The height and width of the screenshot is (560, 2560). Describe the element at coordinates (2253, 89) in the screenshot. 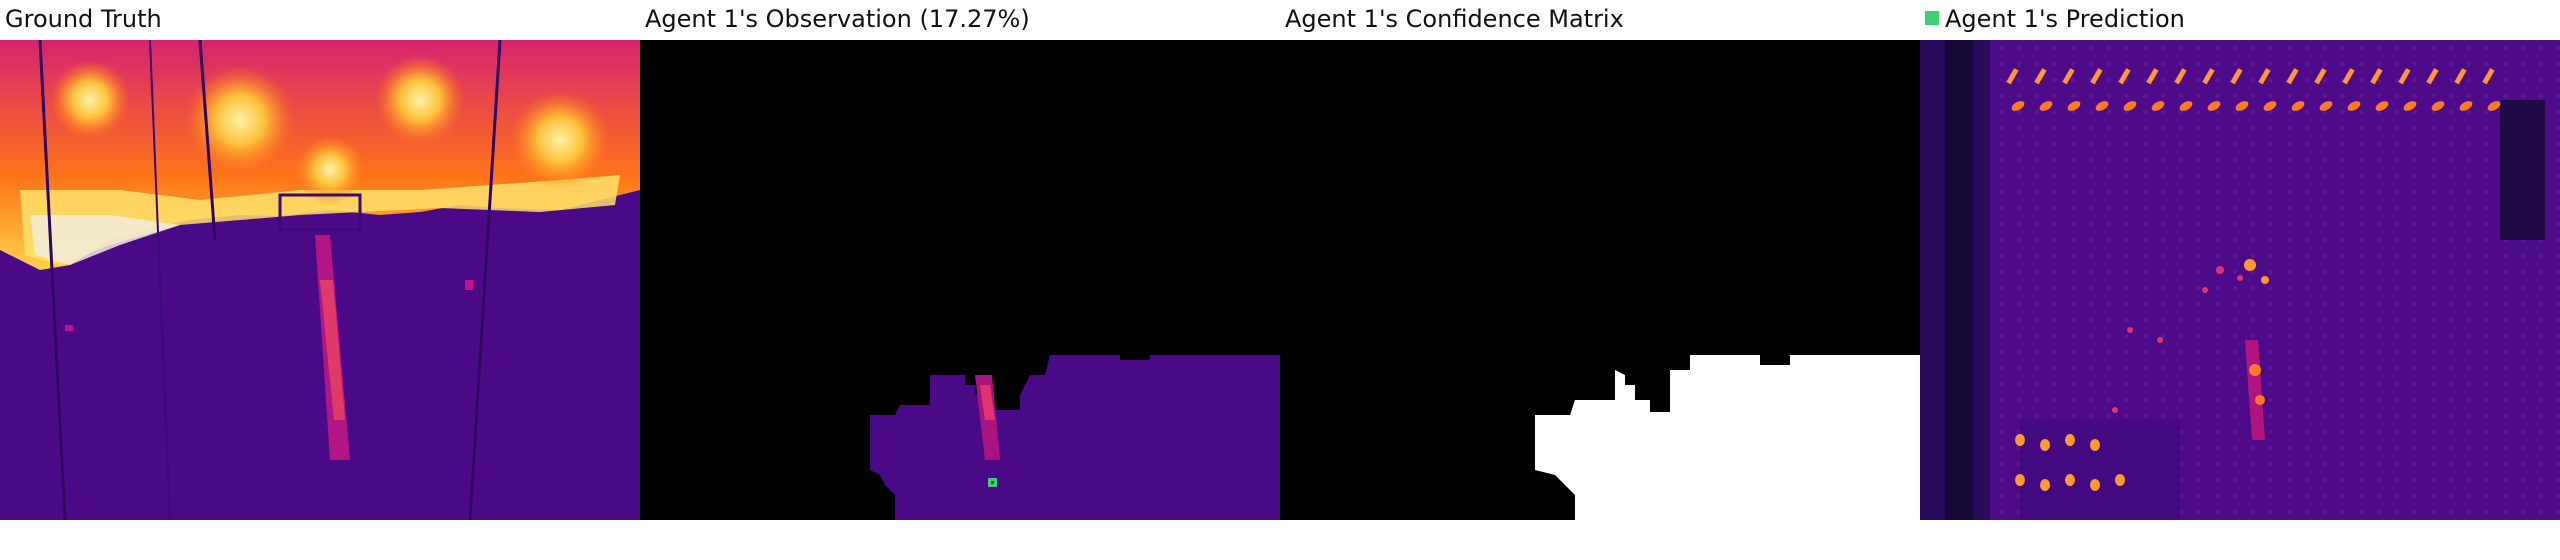

I see `prediction-streaks` at that location.